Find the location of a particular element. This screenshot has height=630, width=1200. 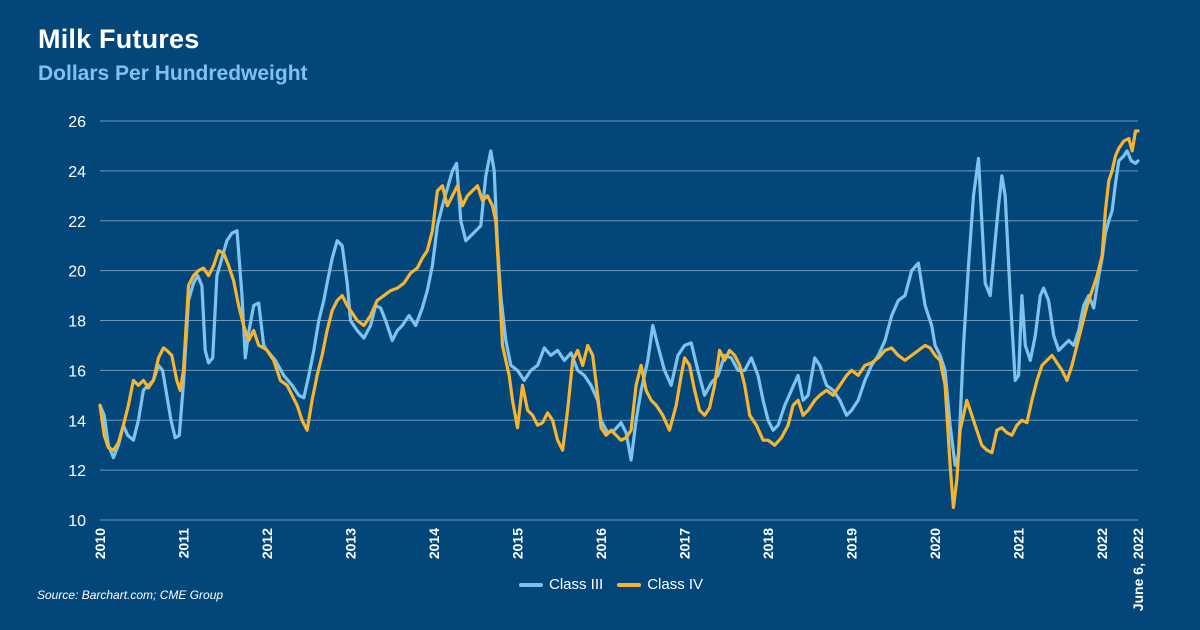

x-tick-label: 2018 is located at coordinates (768, 543).